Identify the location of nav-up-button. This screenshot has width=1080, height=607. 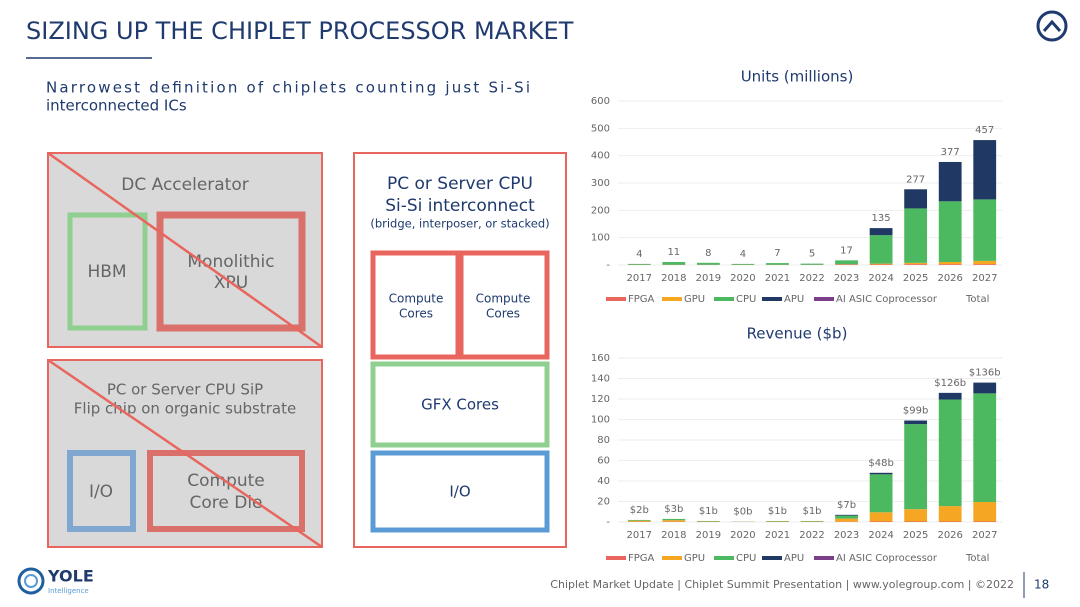
(1052, 26).